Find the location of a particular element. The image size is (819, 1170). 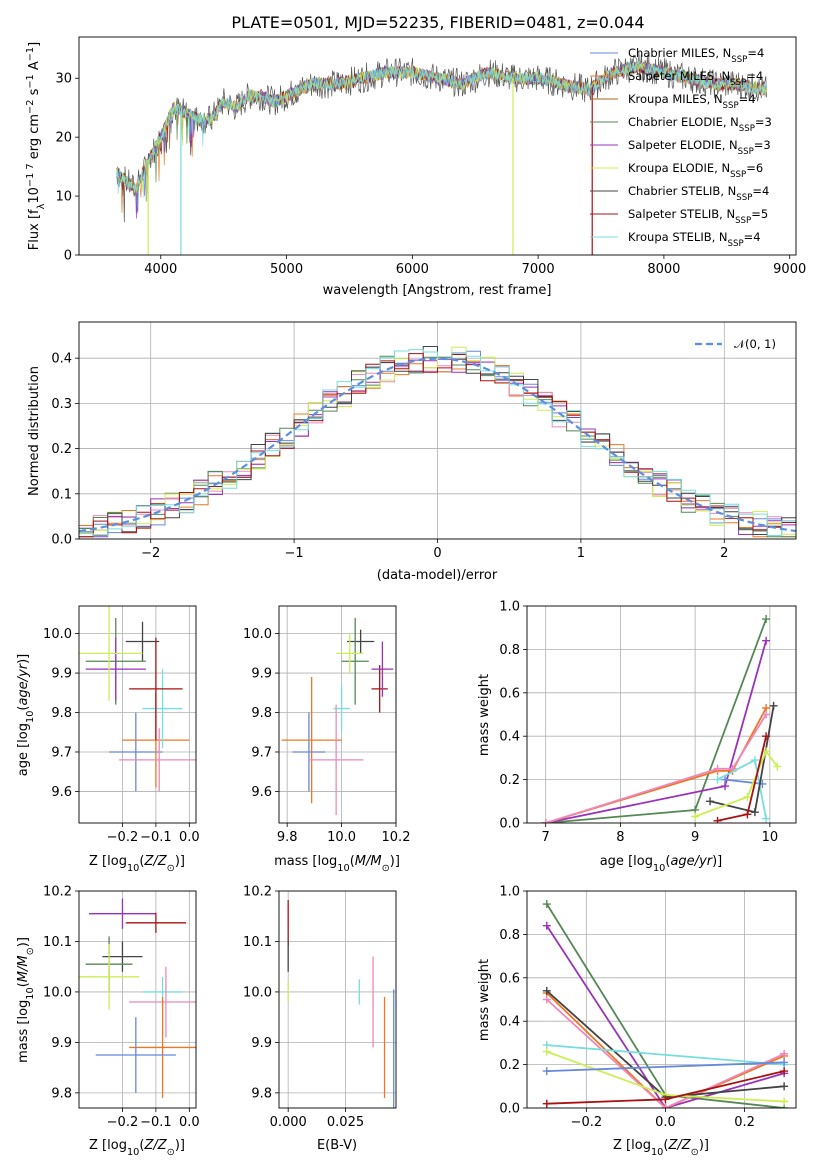

x-axis-label: (data-model)/error is located at coordinates (437, 575).